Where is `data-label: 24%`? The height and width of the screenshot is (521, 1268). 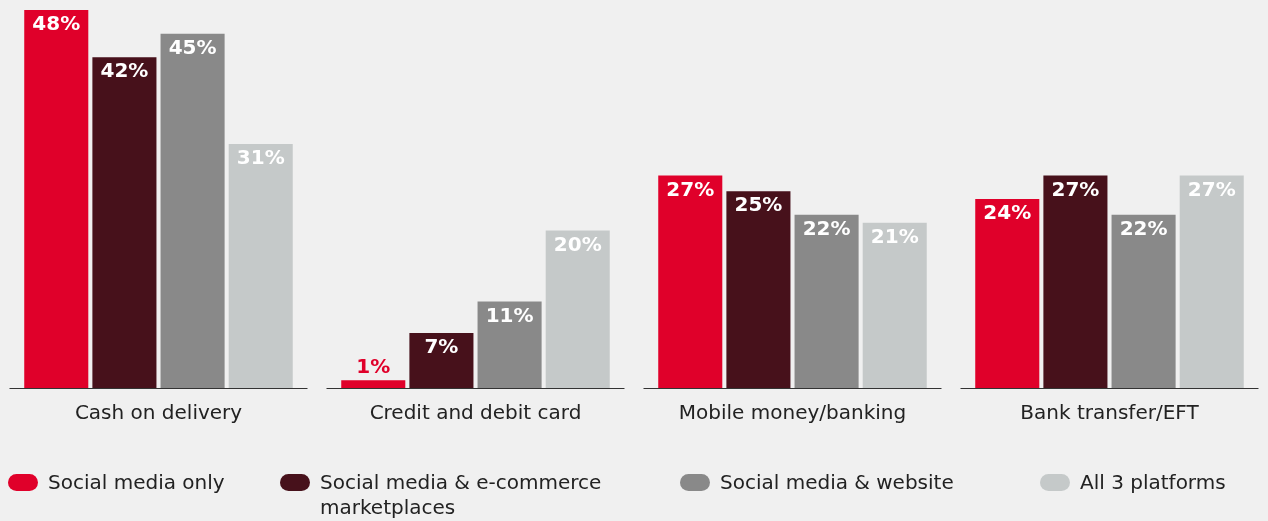
data-label: 24% is located at coordinates (1007, 212).